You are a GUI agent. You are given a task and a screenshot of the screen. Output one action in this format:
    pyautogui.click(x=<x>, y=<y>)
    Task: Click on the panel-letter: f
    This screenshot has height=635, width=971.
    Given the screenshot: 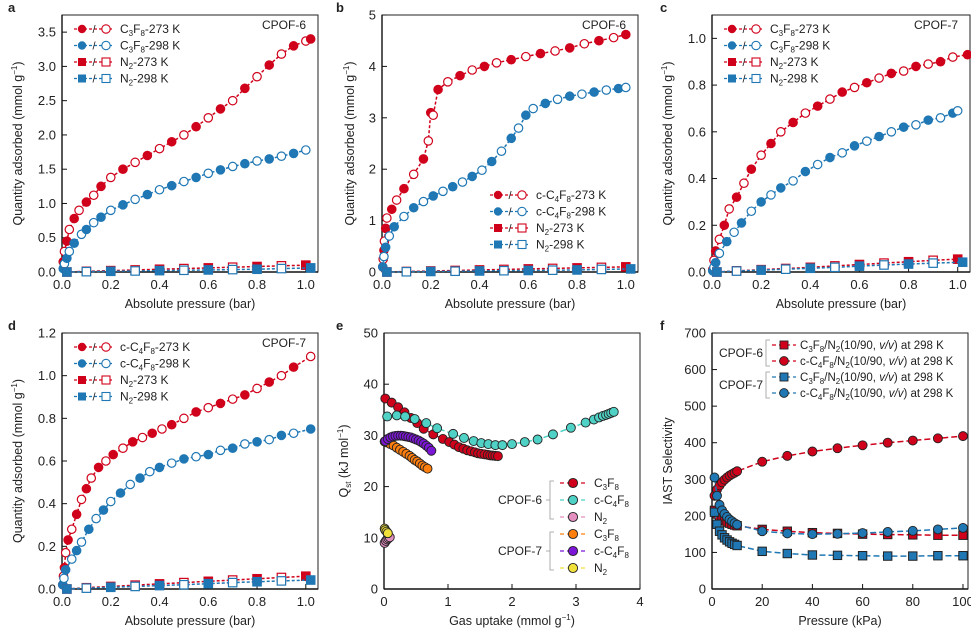 What is the action you would take?
    pyautogui.click(x=662, y=325)
    